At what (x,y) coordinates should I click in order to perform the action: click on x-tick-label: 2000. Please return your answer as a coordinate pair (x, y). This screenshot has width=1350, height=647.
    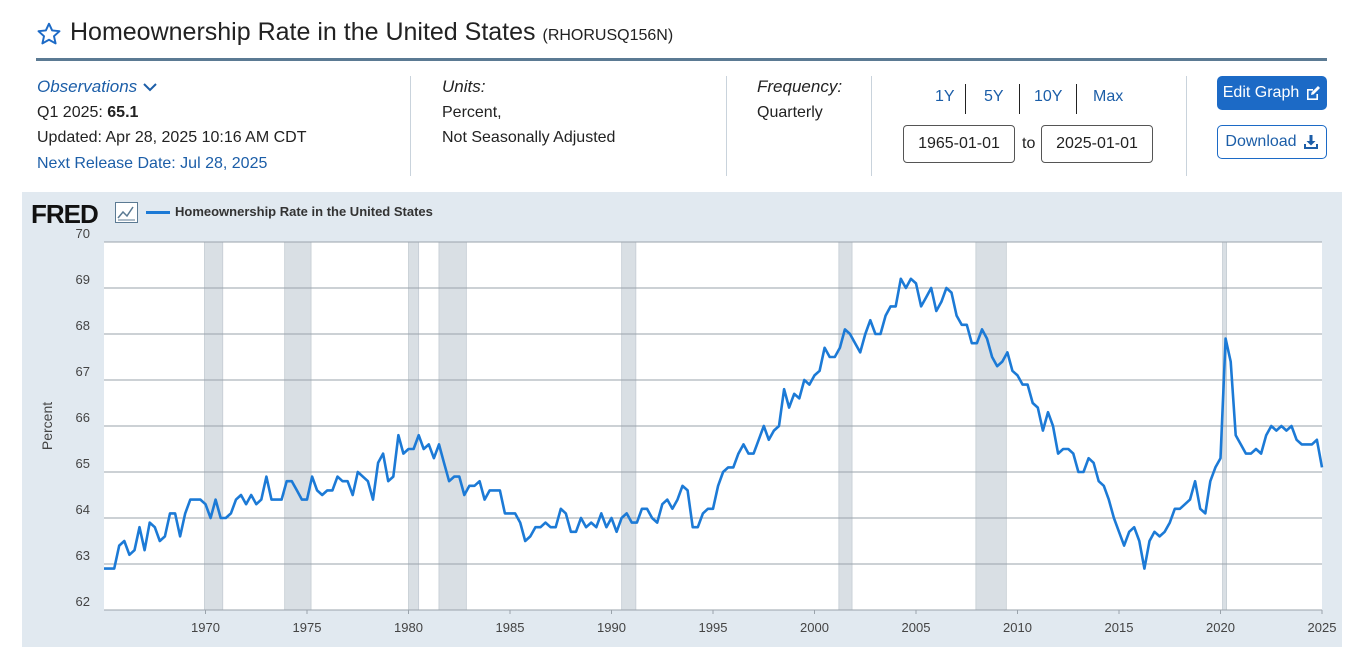
    Looking at the image, I should click on (814, 627).